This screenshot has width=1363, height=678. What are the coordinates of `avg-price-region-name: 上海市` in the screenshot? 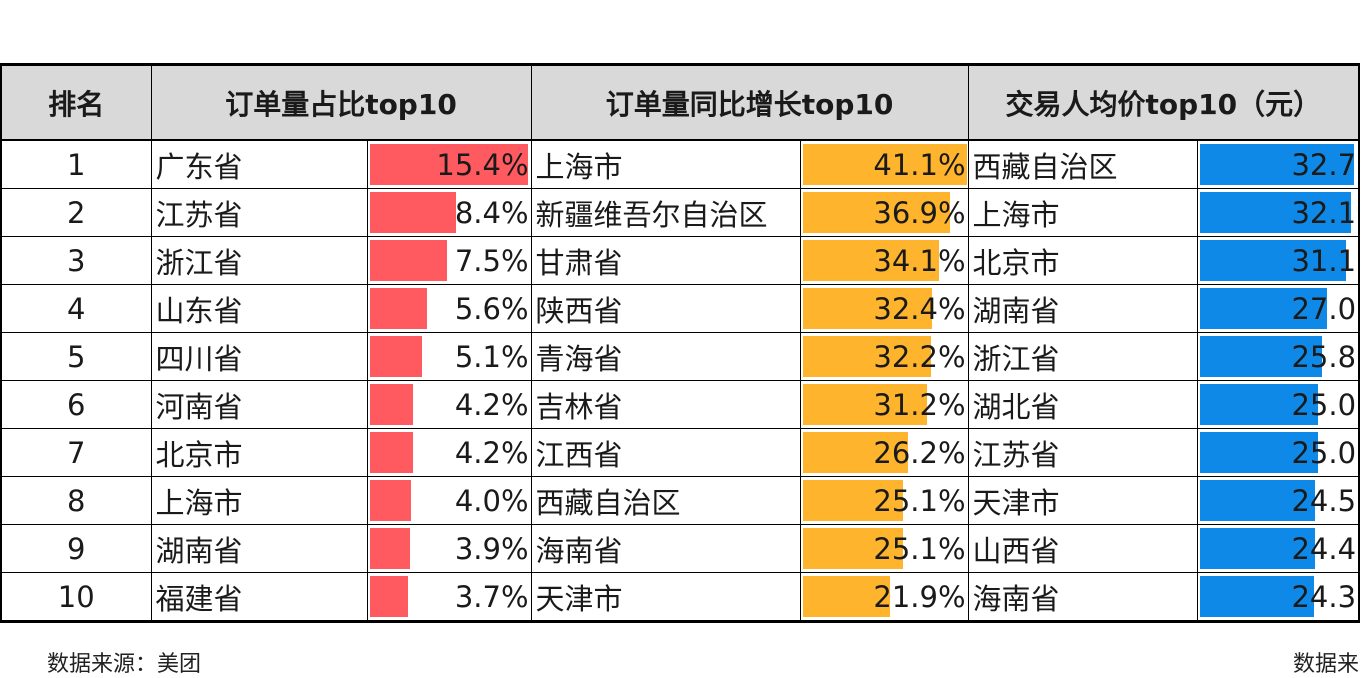 It's located at (1082, 212).